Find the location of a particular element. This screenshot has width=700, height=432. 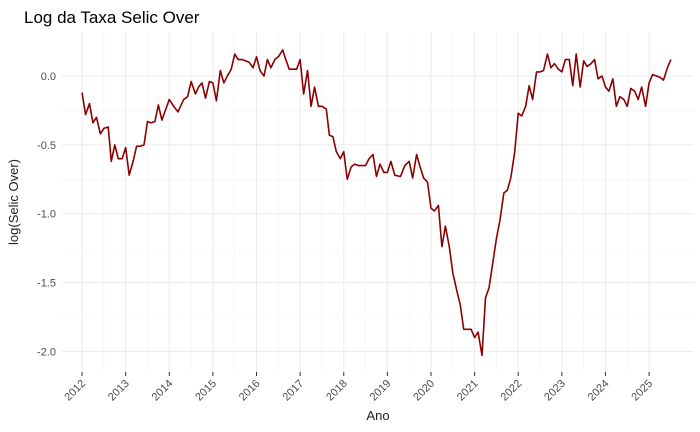

x-tick-label: 2025 is located at coordinates (642, 391).